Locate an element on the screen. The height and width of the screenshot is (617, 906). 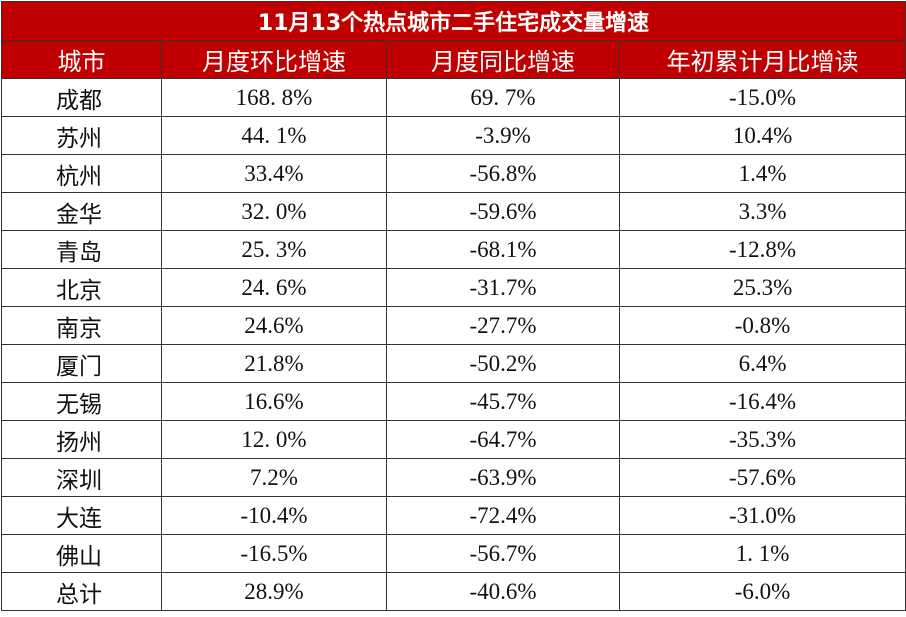
city-cell: 金华 is located at coordinates (81, 211).